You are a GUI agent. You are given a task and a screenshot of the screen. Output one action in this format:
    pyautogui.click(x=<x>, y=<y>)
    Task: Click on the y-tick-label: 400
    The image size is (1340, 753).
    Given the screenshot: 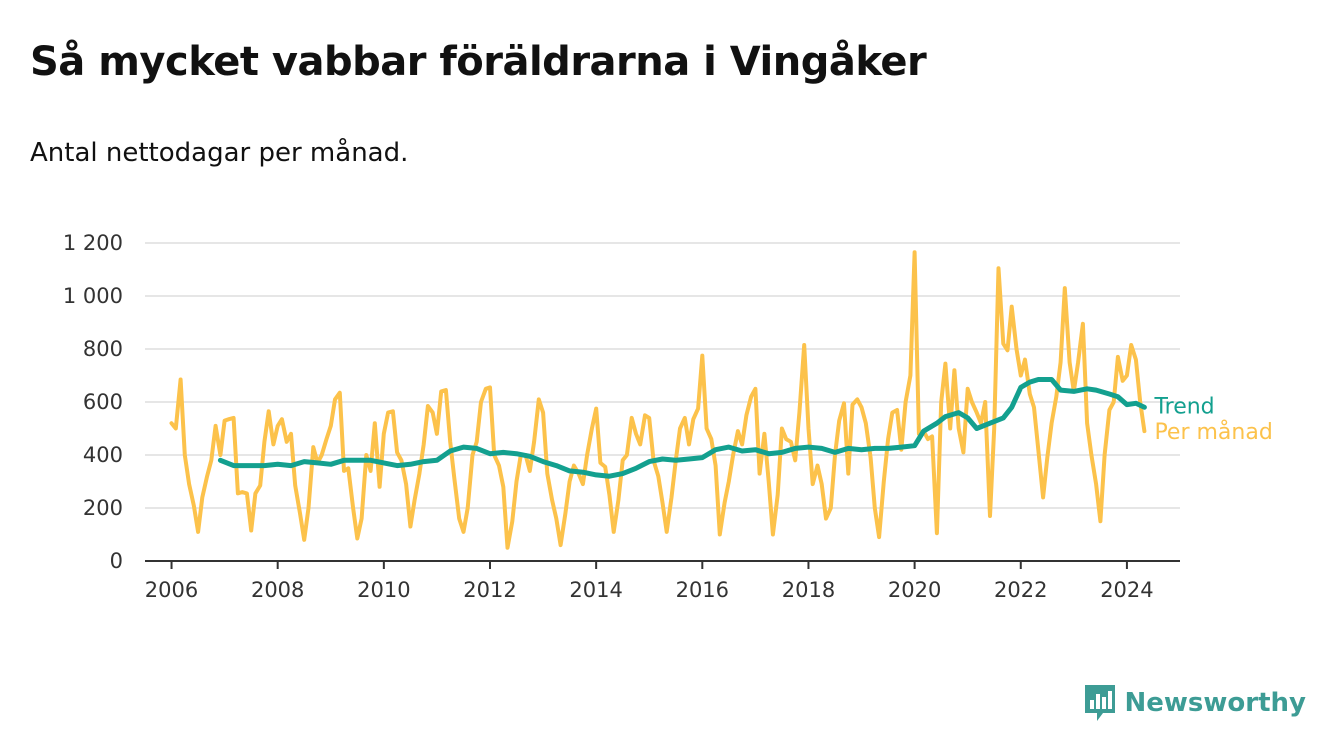 What is the action you would take?
    pyautogui.click(x=103, y=455)
    